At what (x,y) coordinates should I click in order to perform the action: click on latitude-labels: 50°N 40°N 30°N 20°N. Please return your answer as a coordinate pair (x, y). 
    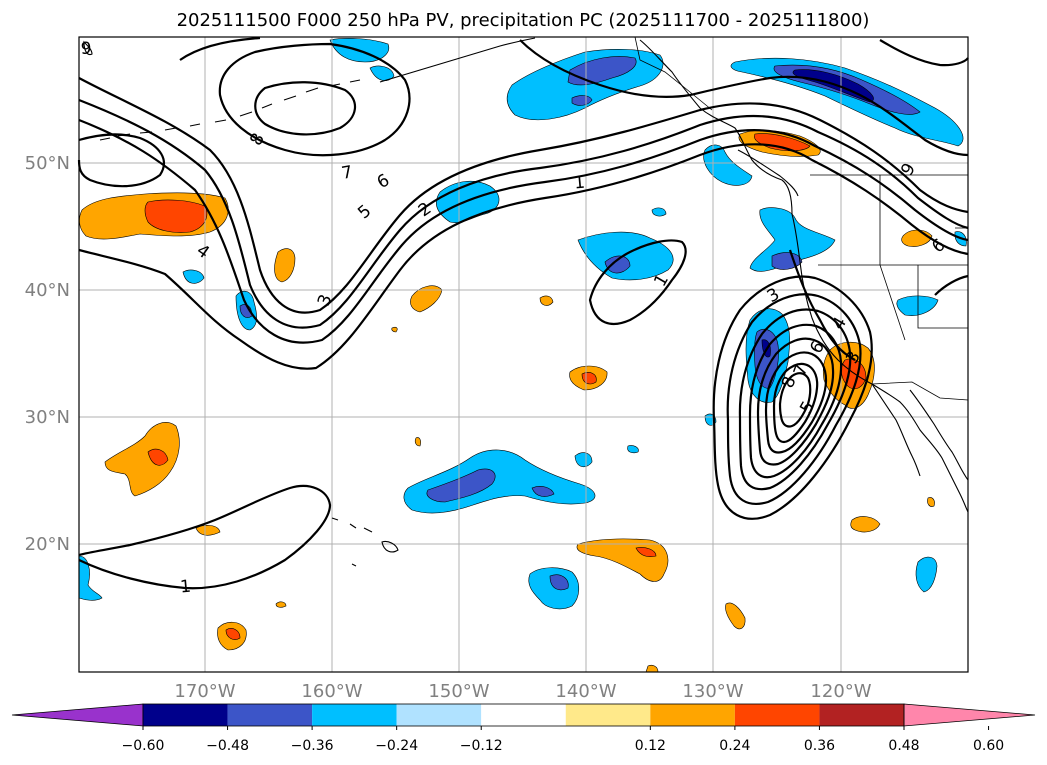
    Looking at the image, I should click on (47, 354).